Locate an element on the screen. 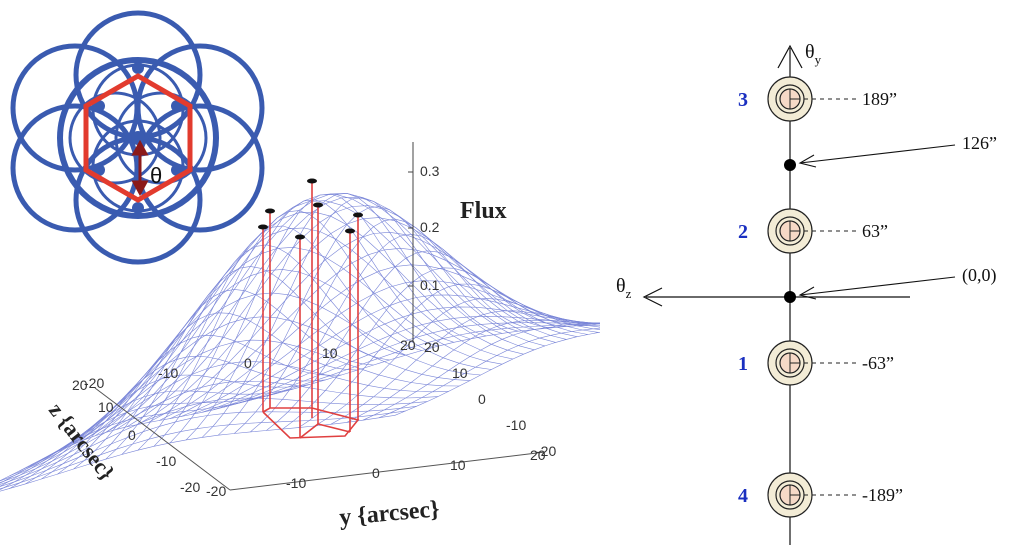 The image size is (1027, 545). marker-value: 63” is located at coordinates (875, 231).